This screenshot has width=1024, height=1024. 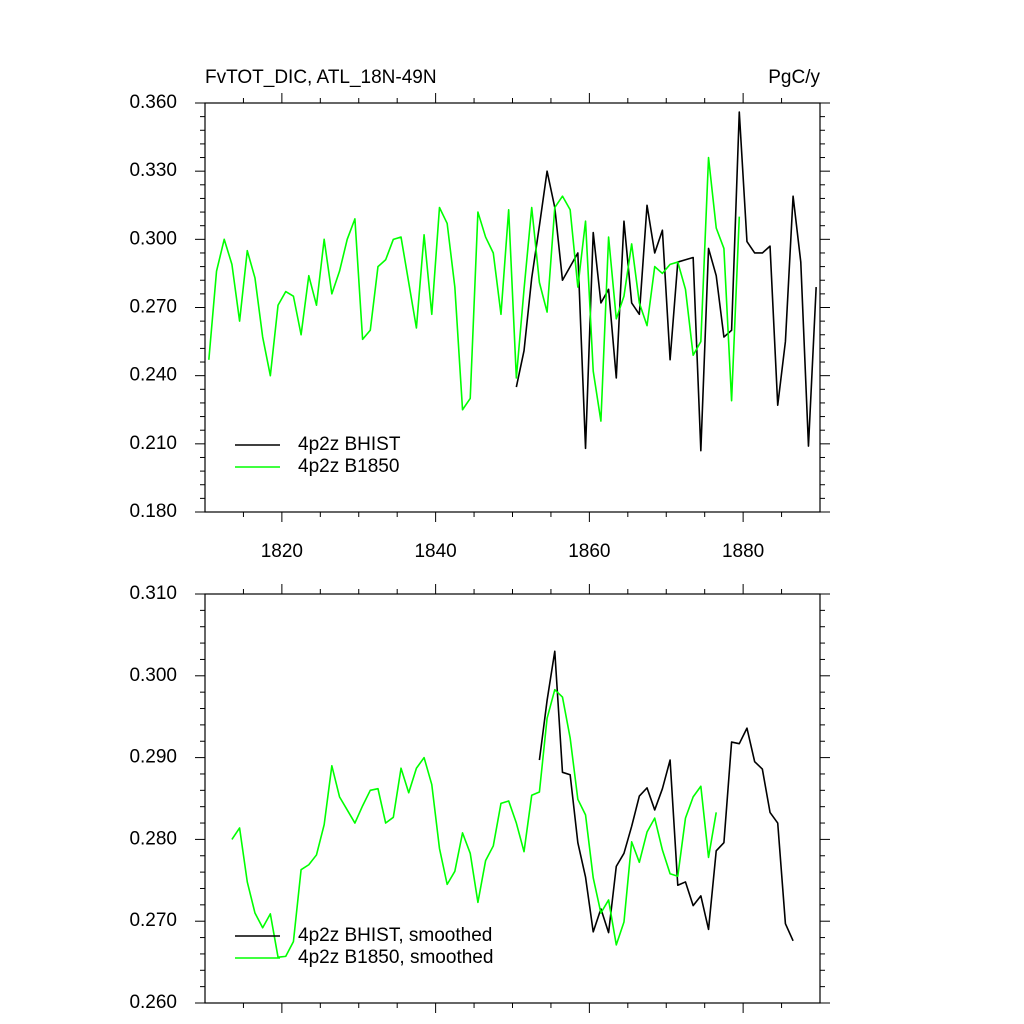 What do you see at coordinates (153, 102) in the screenshot?
I see `y-tick-label: 0.360` at bounding box center [153, 102].